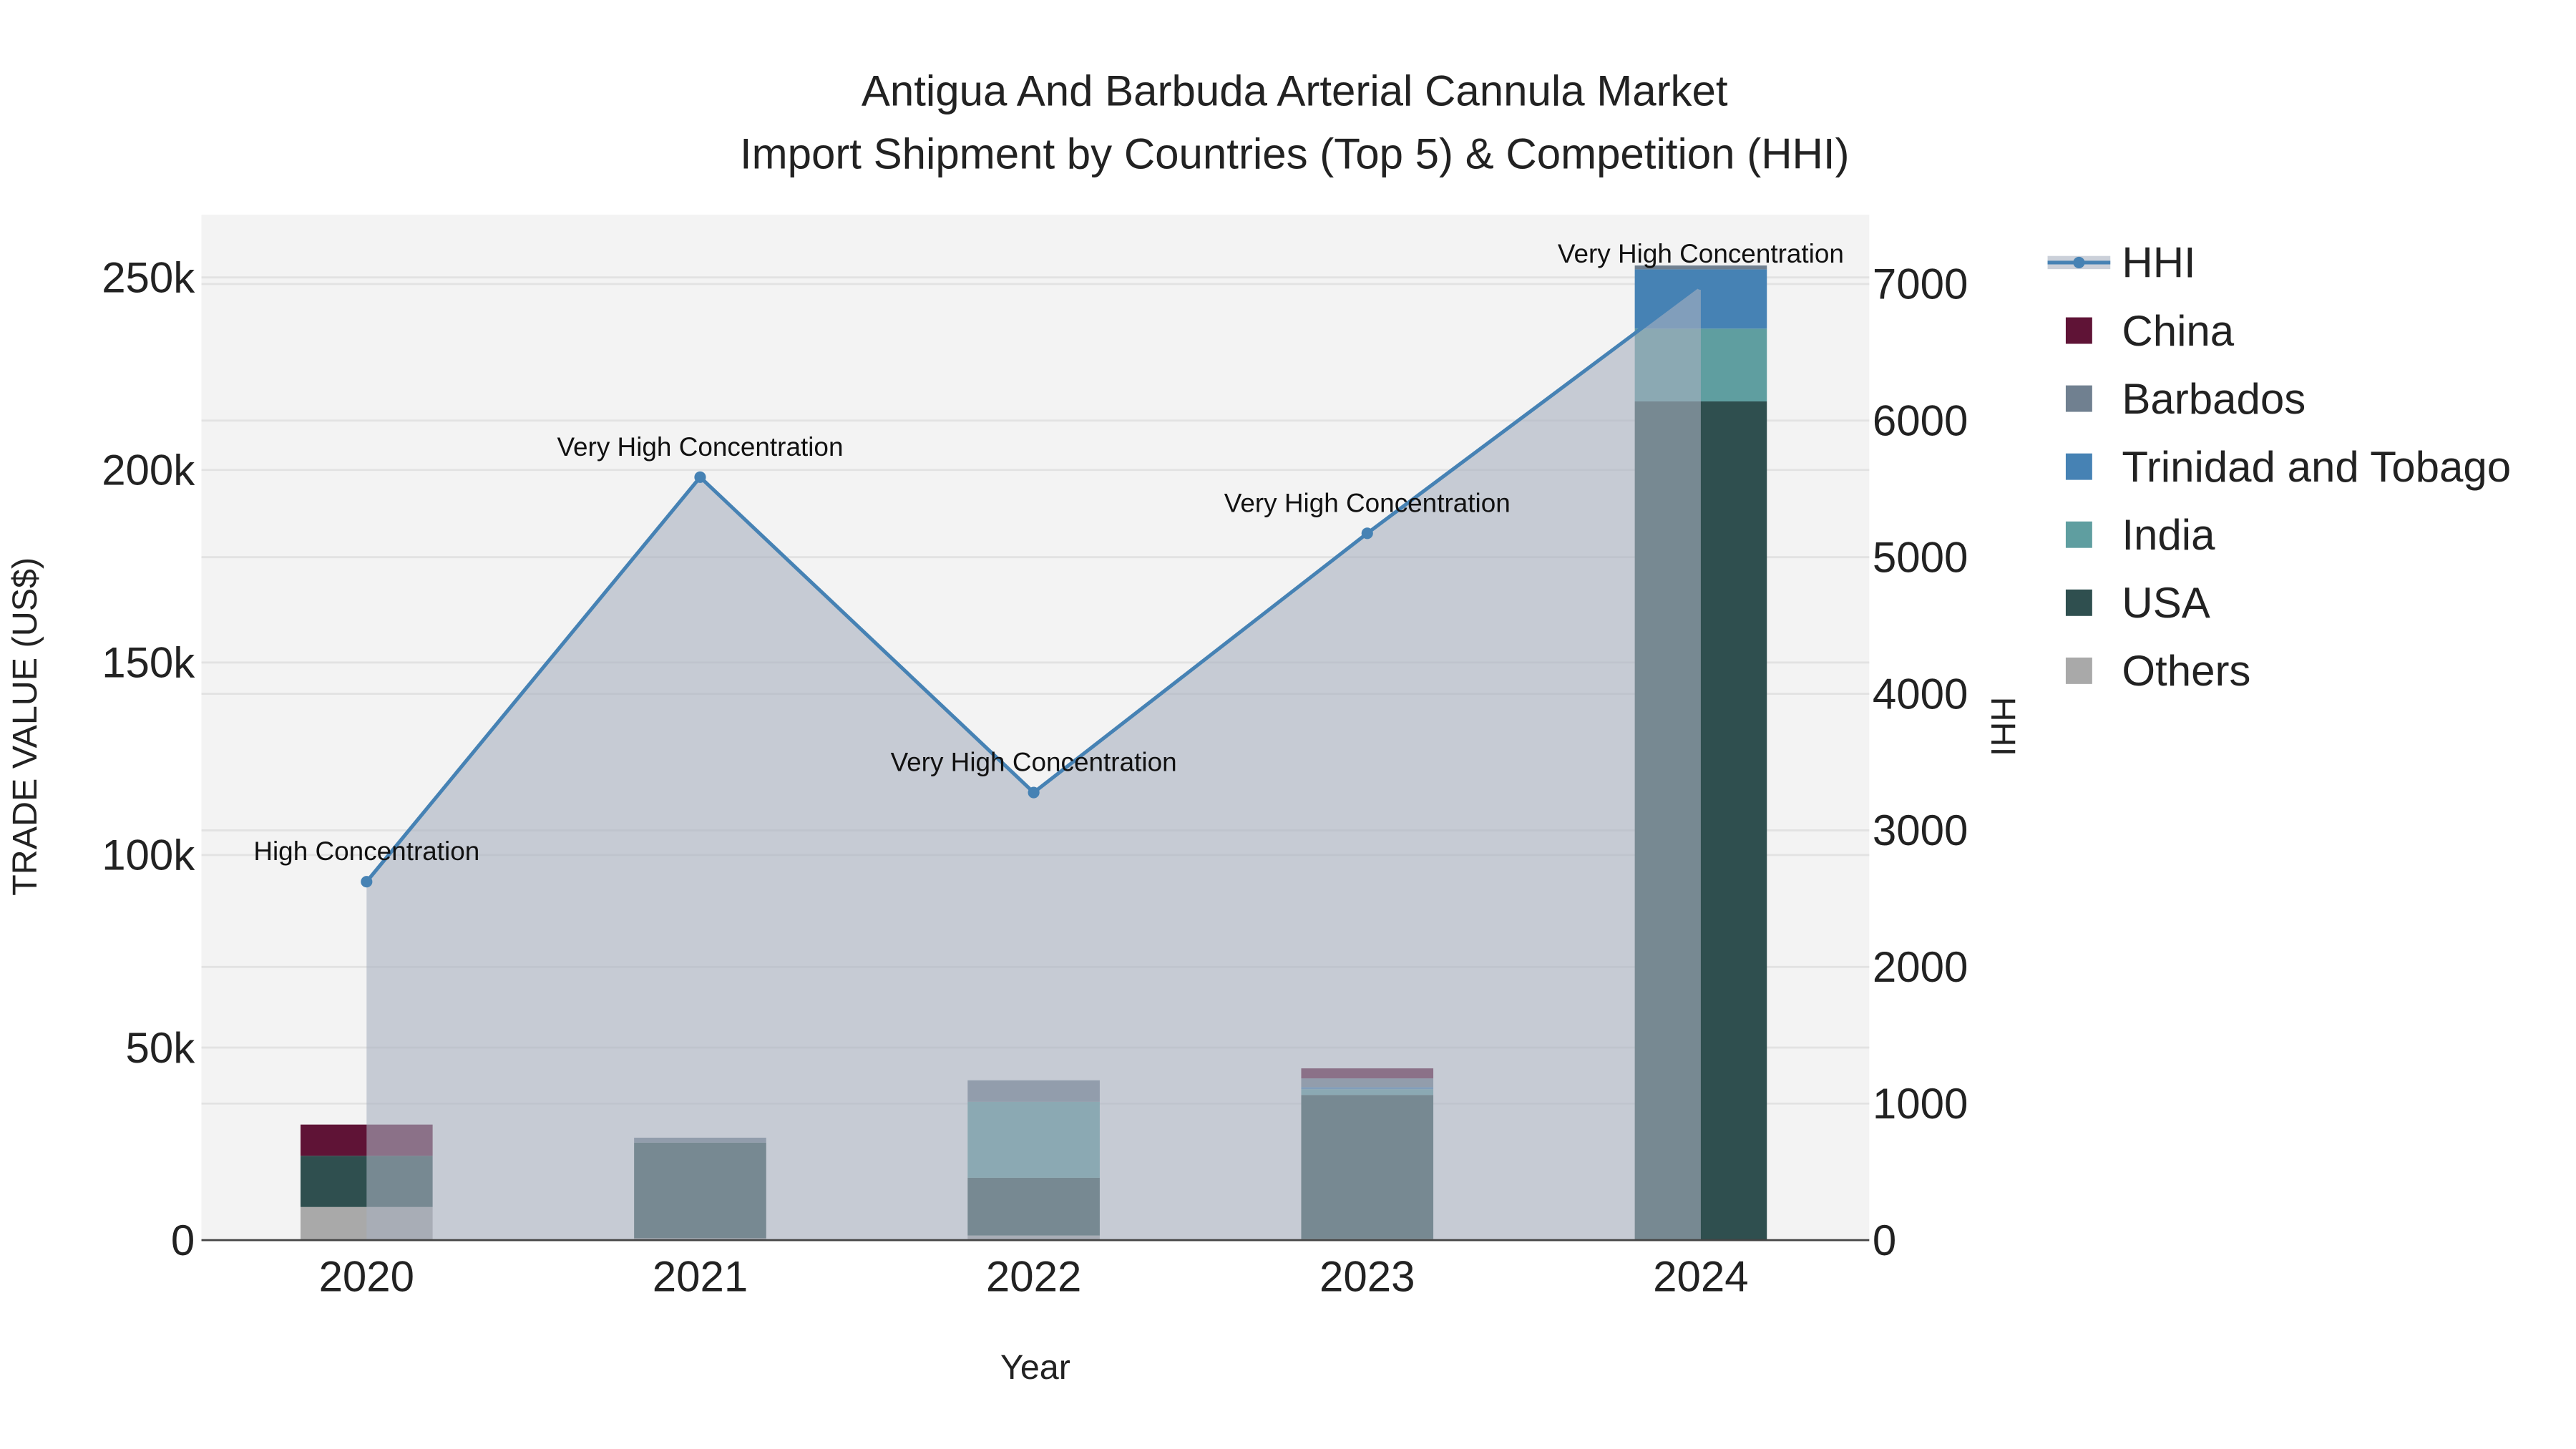  What do you see at coordinates (1700, 284) in the screenshot?
I see `hhi-point-2024` at bounding box center [1700, 284].